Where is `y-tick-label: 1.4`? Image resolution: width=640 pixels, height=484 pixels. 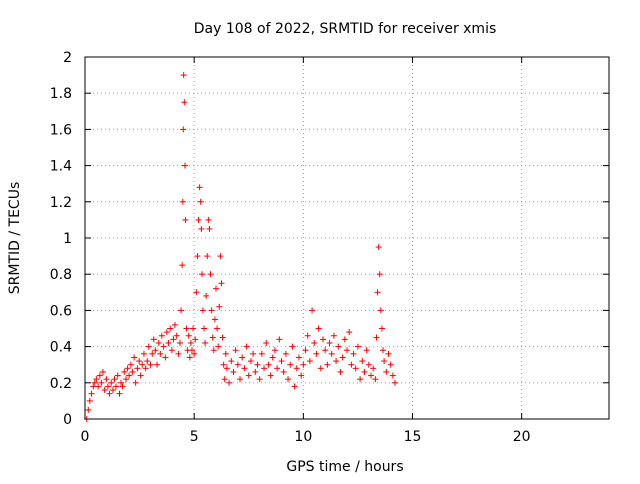
y-tick-label: 1.4 is located at coordinates (61, 167).